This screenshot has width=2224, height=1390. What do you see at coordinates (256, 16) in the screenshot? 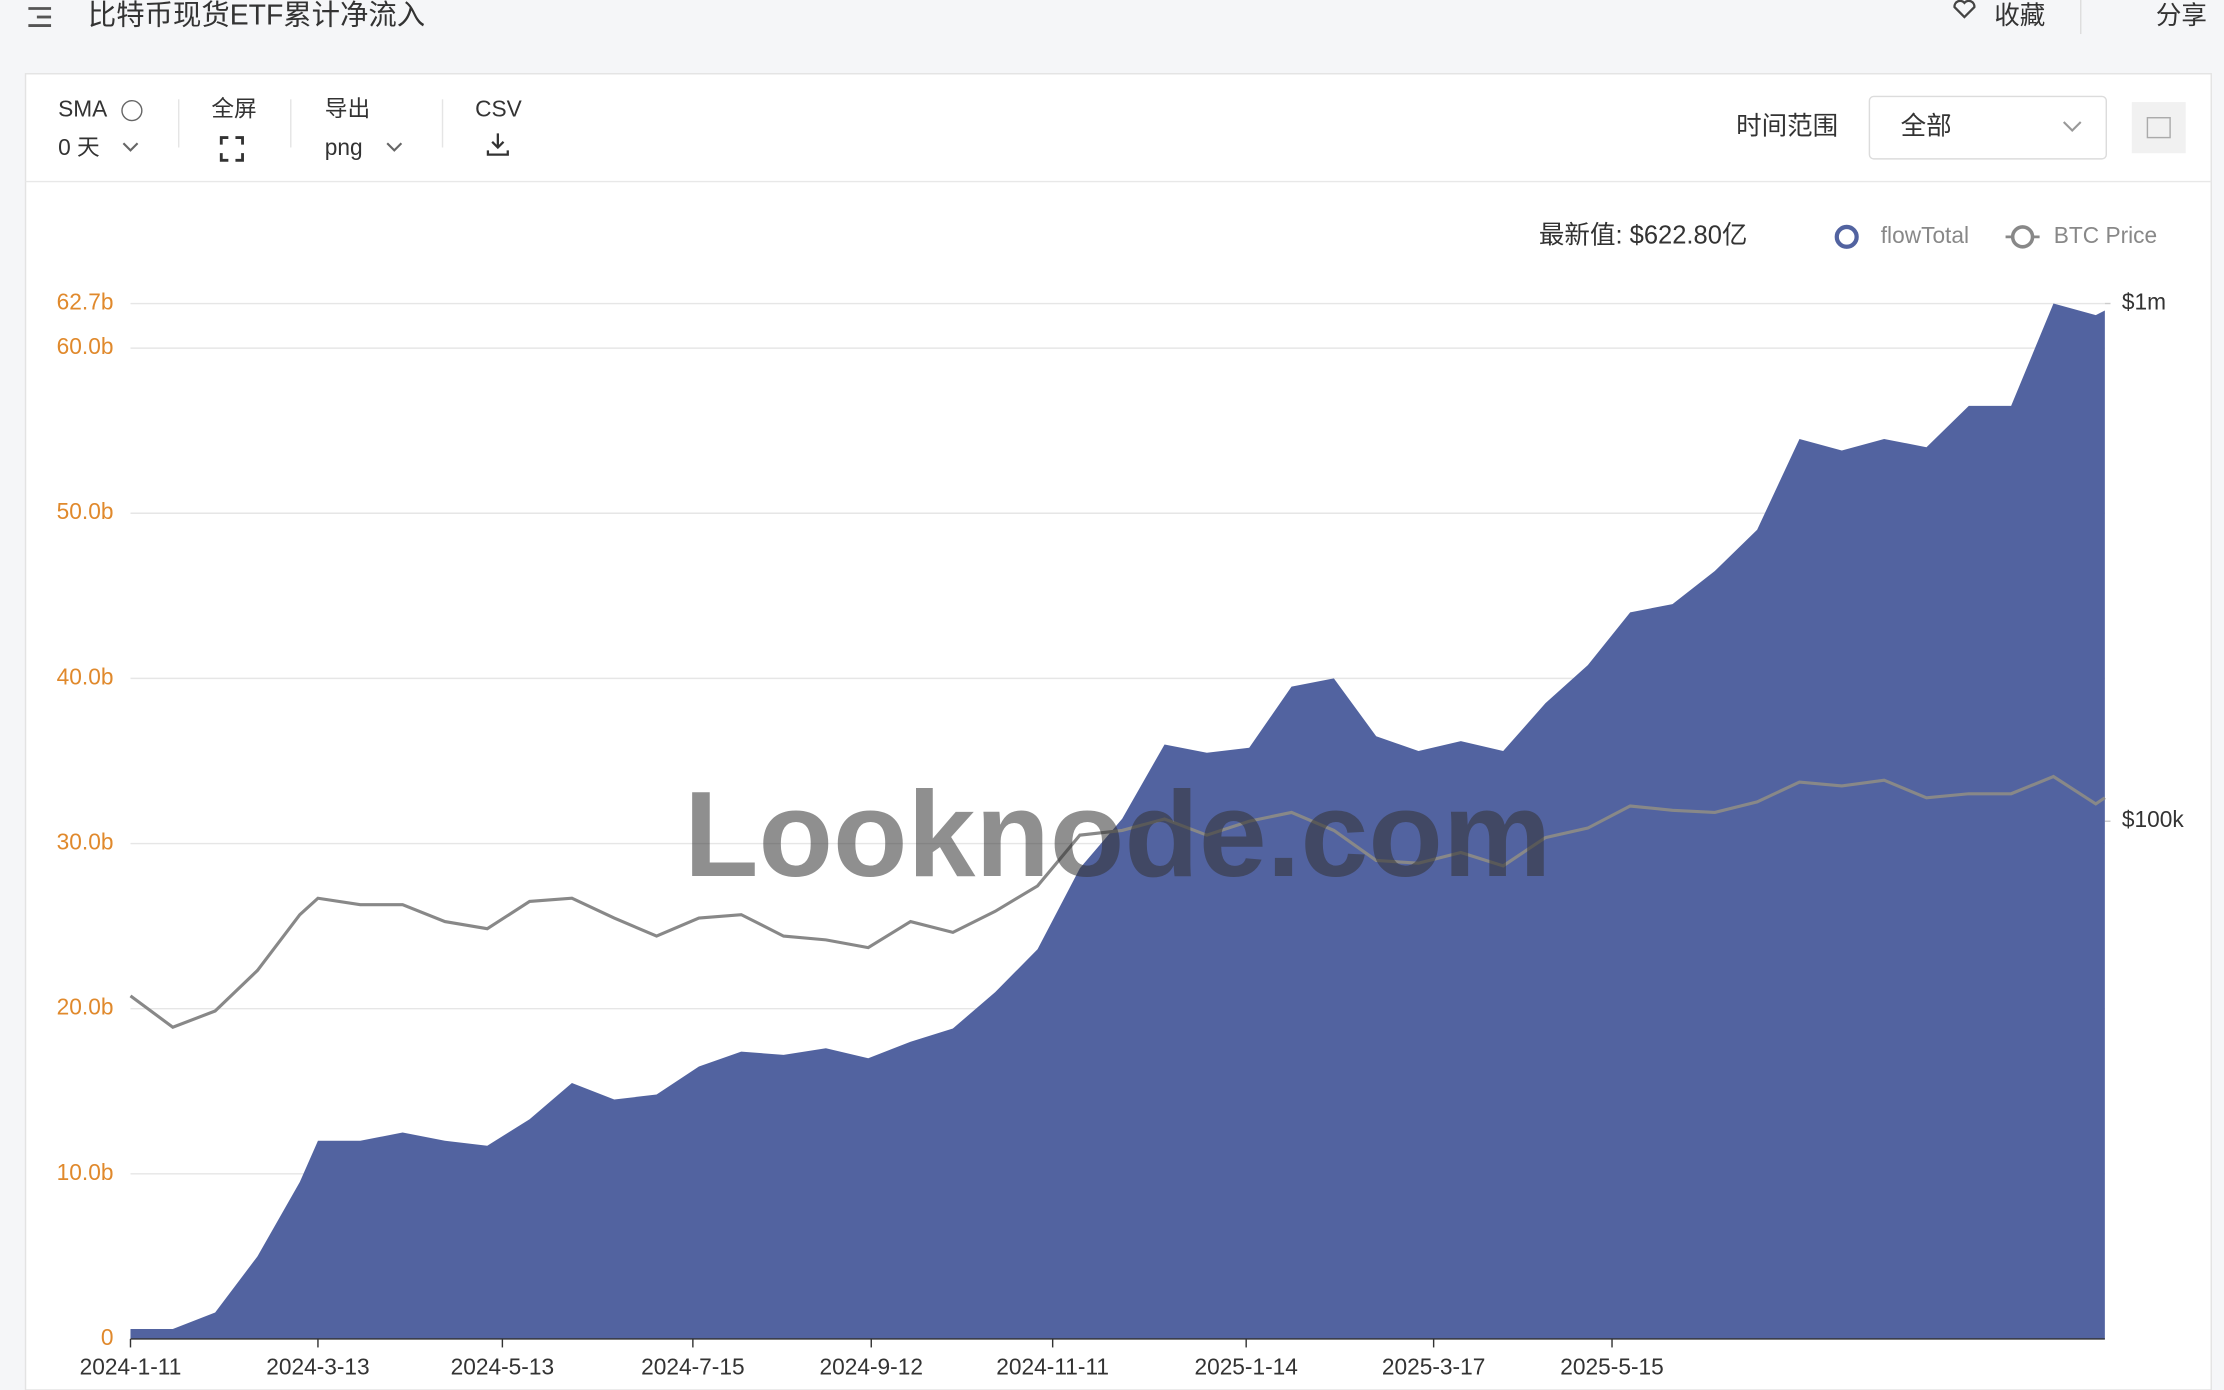
I see `page-title: 比特币现货ETF累计净流入` at bounding box center [256, 16].